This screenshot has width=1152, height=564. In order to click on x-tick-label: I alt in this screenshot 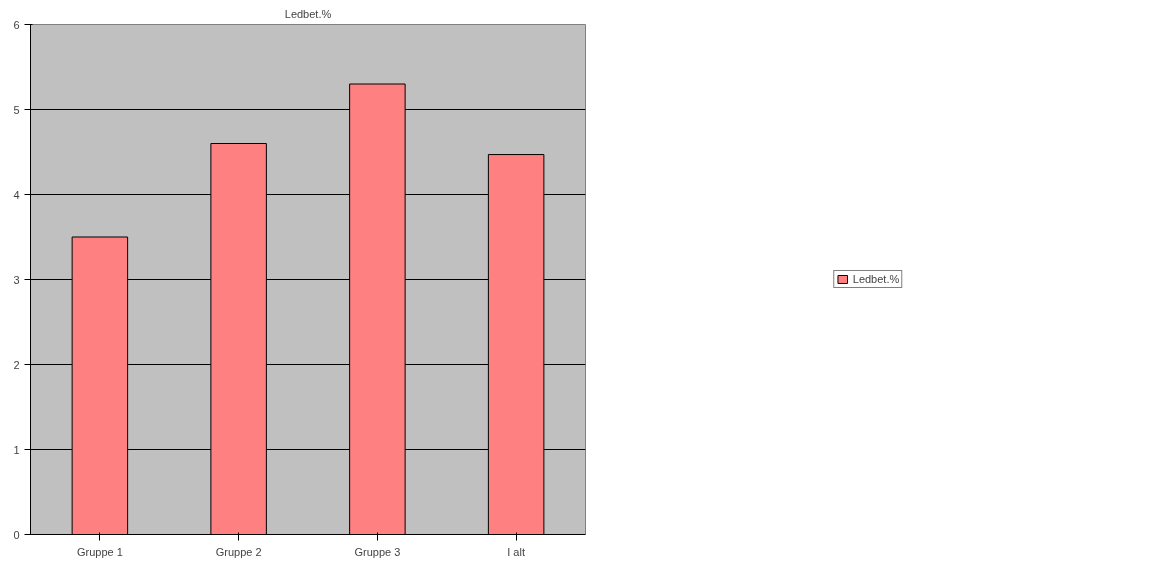, I will do `click(516, 551)`.